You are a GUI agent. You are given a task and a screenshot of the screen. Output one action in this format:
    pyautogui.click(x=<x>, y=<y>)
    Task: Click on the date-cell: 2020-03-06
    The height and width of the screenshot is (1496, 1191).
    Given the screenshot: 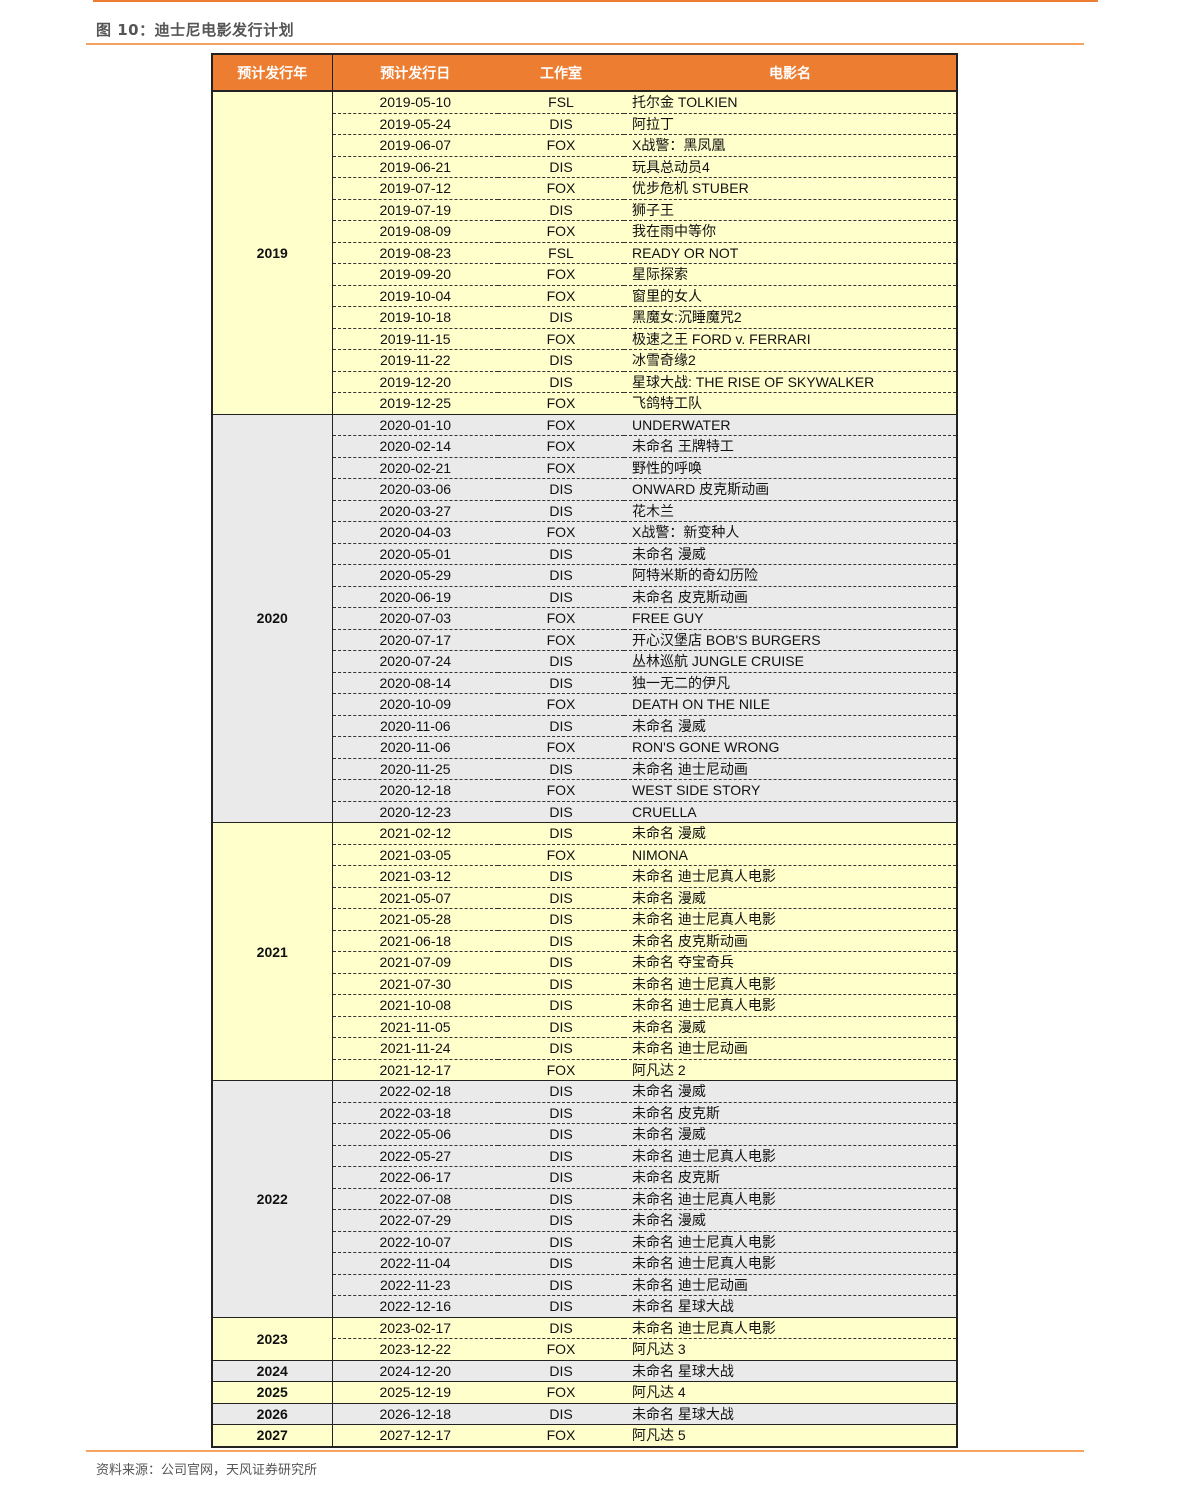 What is the action you would take?
    pyautogui.click(x=415, y=489)
    